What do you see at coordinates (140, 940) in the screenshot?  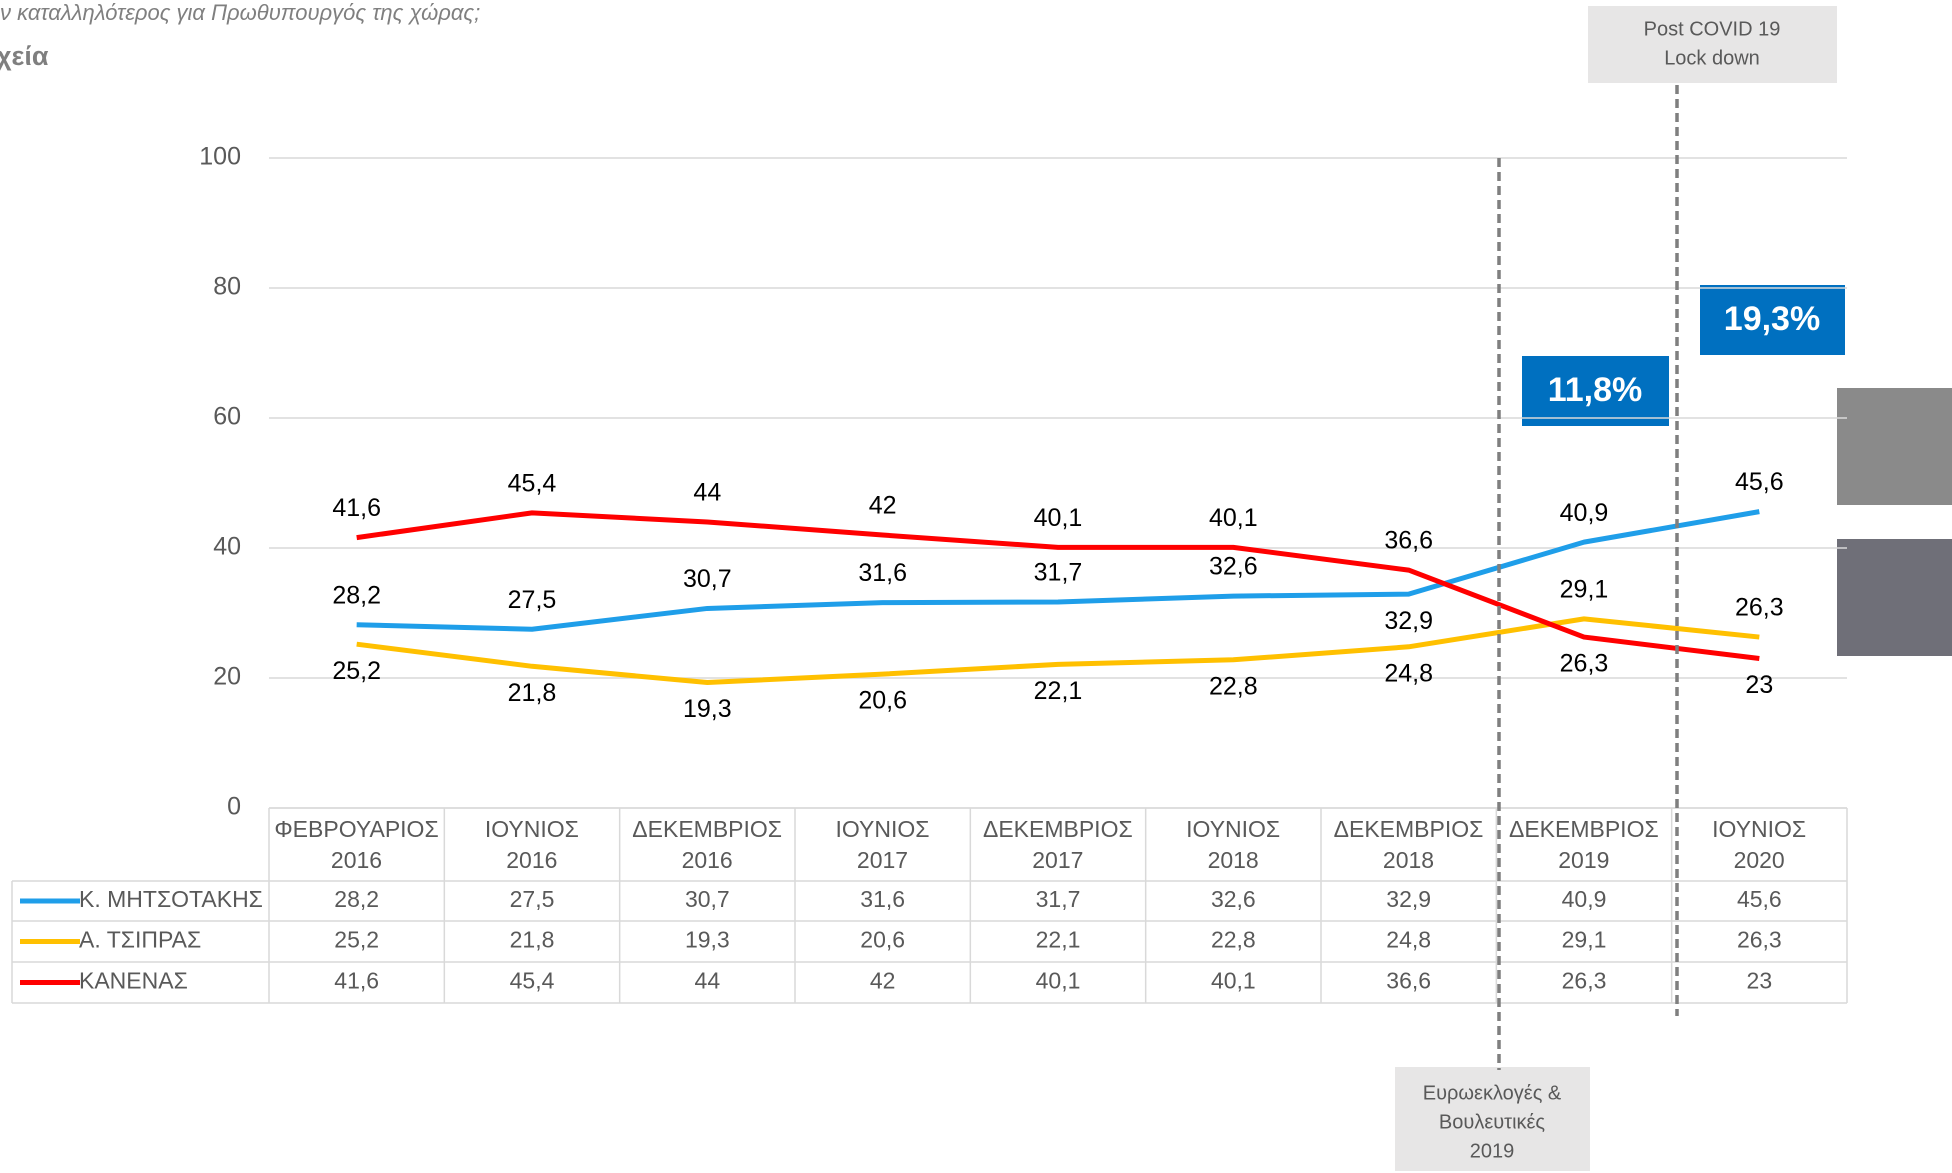 I see `legend-label: Α. ΤΣΙΠΡΑΣ` at bounding box center [140, 940].